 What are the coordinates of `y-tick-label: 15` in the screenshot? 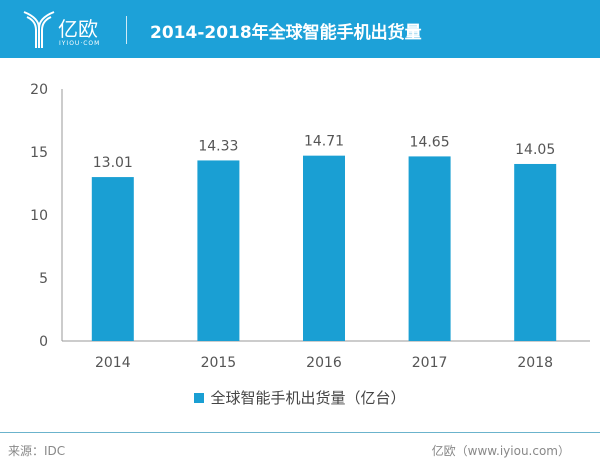 It's located at (39, 153).